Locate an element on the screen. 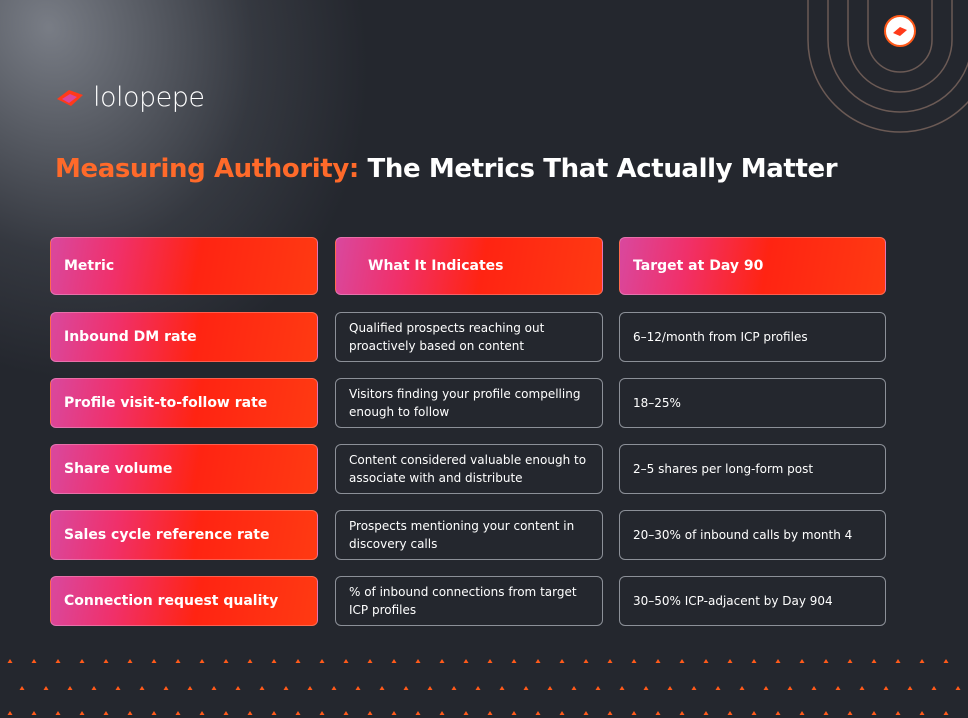 The height and width of the screenshot is (718, 968). table-cell: 30–50% ICP-adjacent by Day 904 is located at coordinates (752, 601).